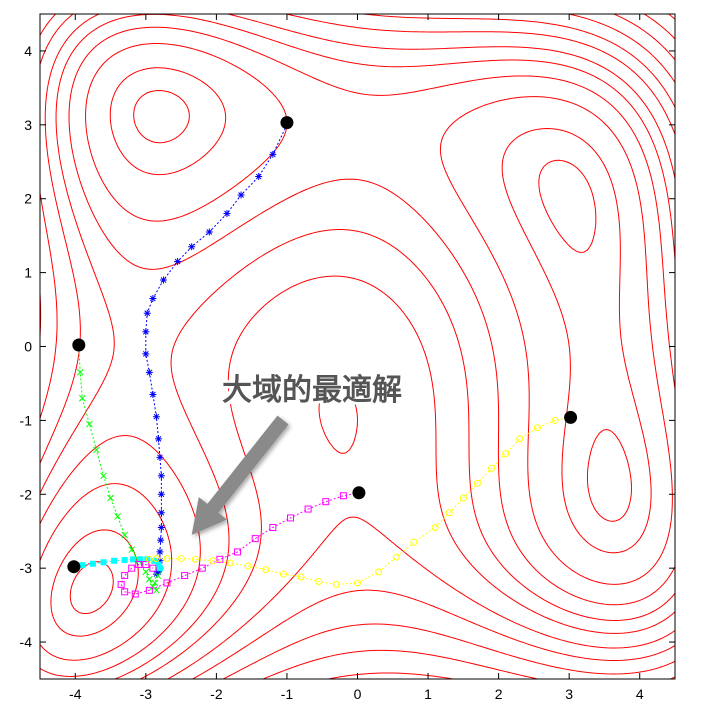 This screenshot has width=708, height=708. I want to click on y-tick-label: -2, so click(26, 494).